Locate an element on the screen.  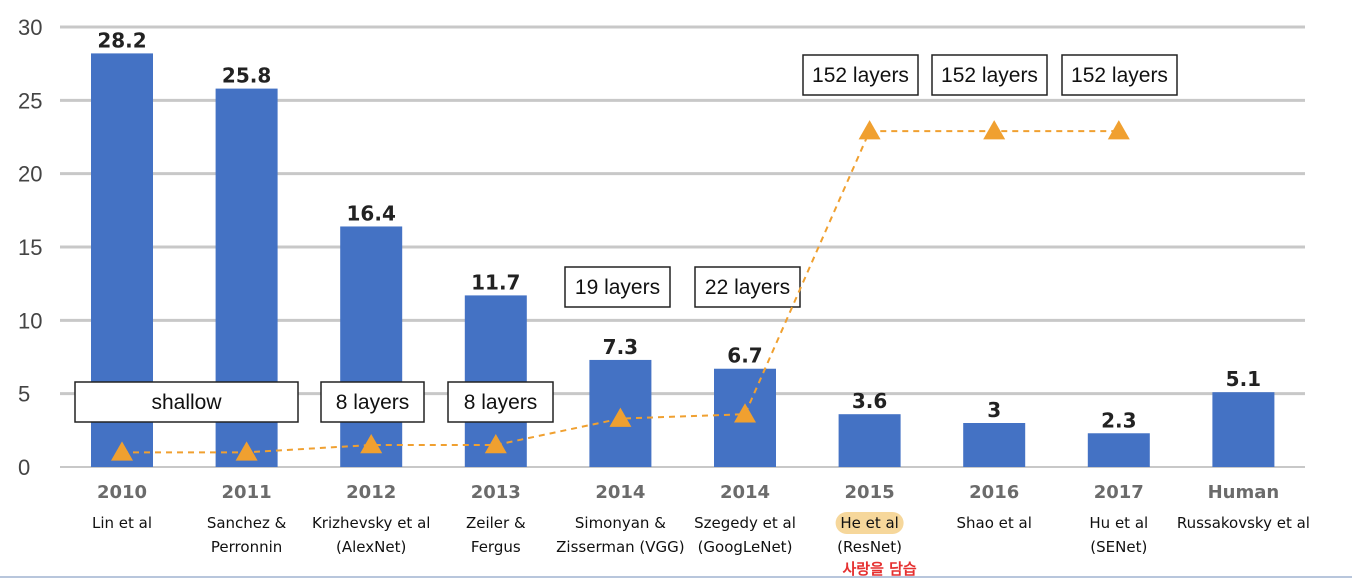
x-year-label-5: 2014 is located at coordinates (745, 492).